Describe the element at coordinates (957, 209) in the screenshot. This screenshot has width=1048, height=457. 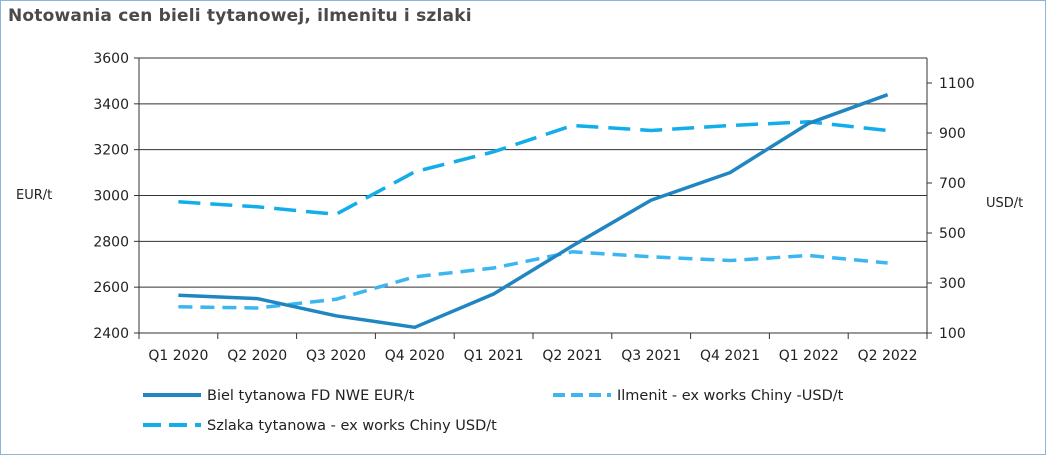
I see `right-axis-ticks: 100 300 500 700 900 1100` at that location.